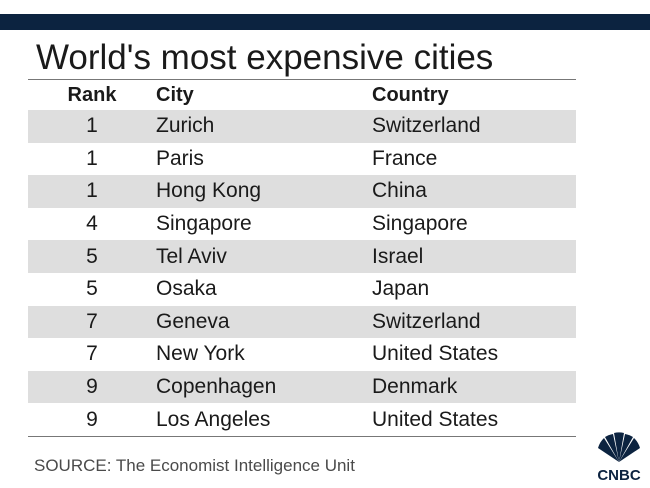  What do you see at coordinates (302, 289) in the screenshot?
I see `table-row: 5 Osaka Japan` at bounding box center [302, 289].